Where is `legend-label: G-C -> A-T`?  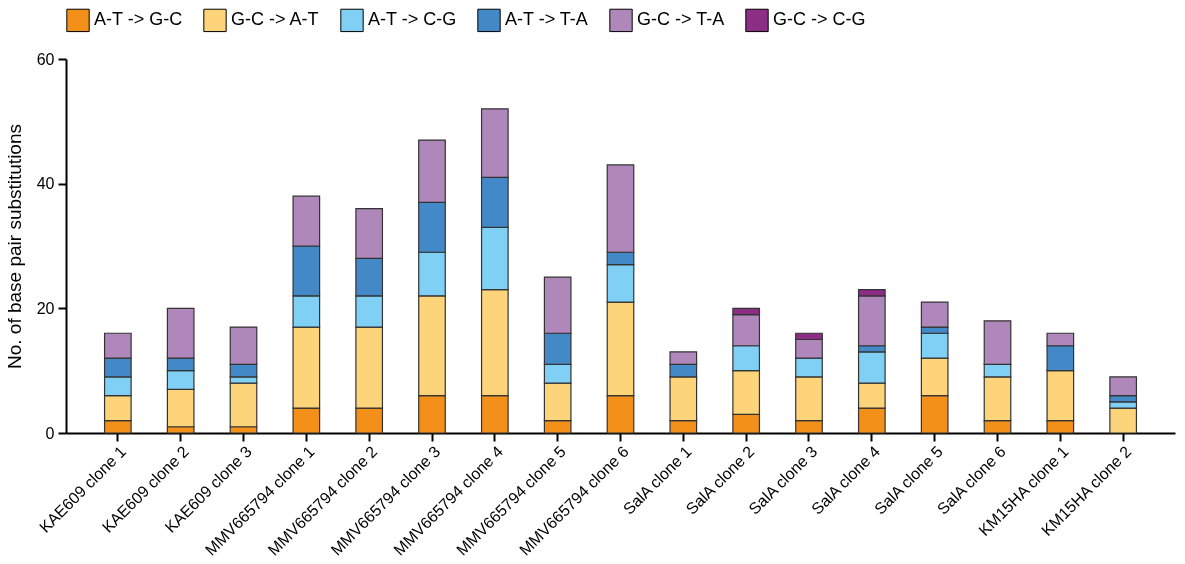
legend-label: G-C -> A-T is located at coordinates (275, 19).